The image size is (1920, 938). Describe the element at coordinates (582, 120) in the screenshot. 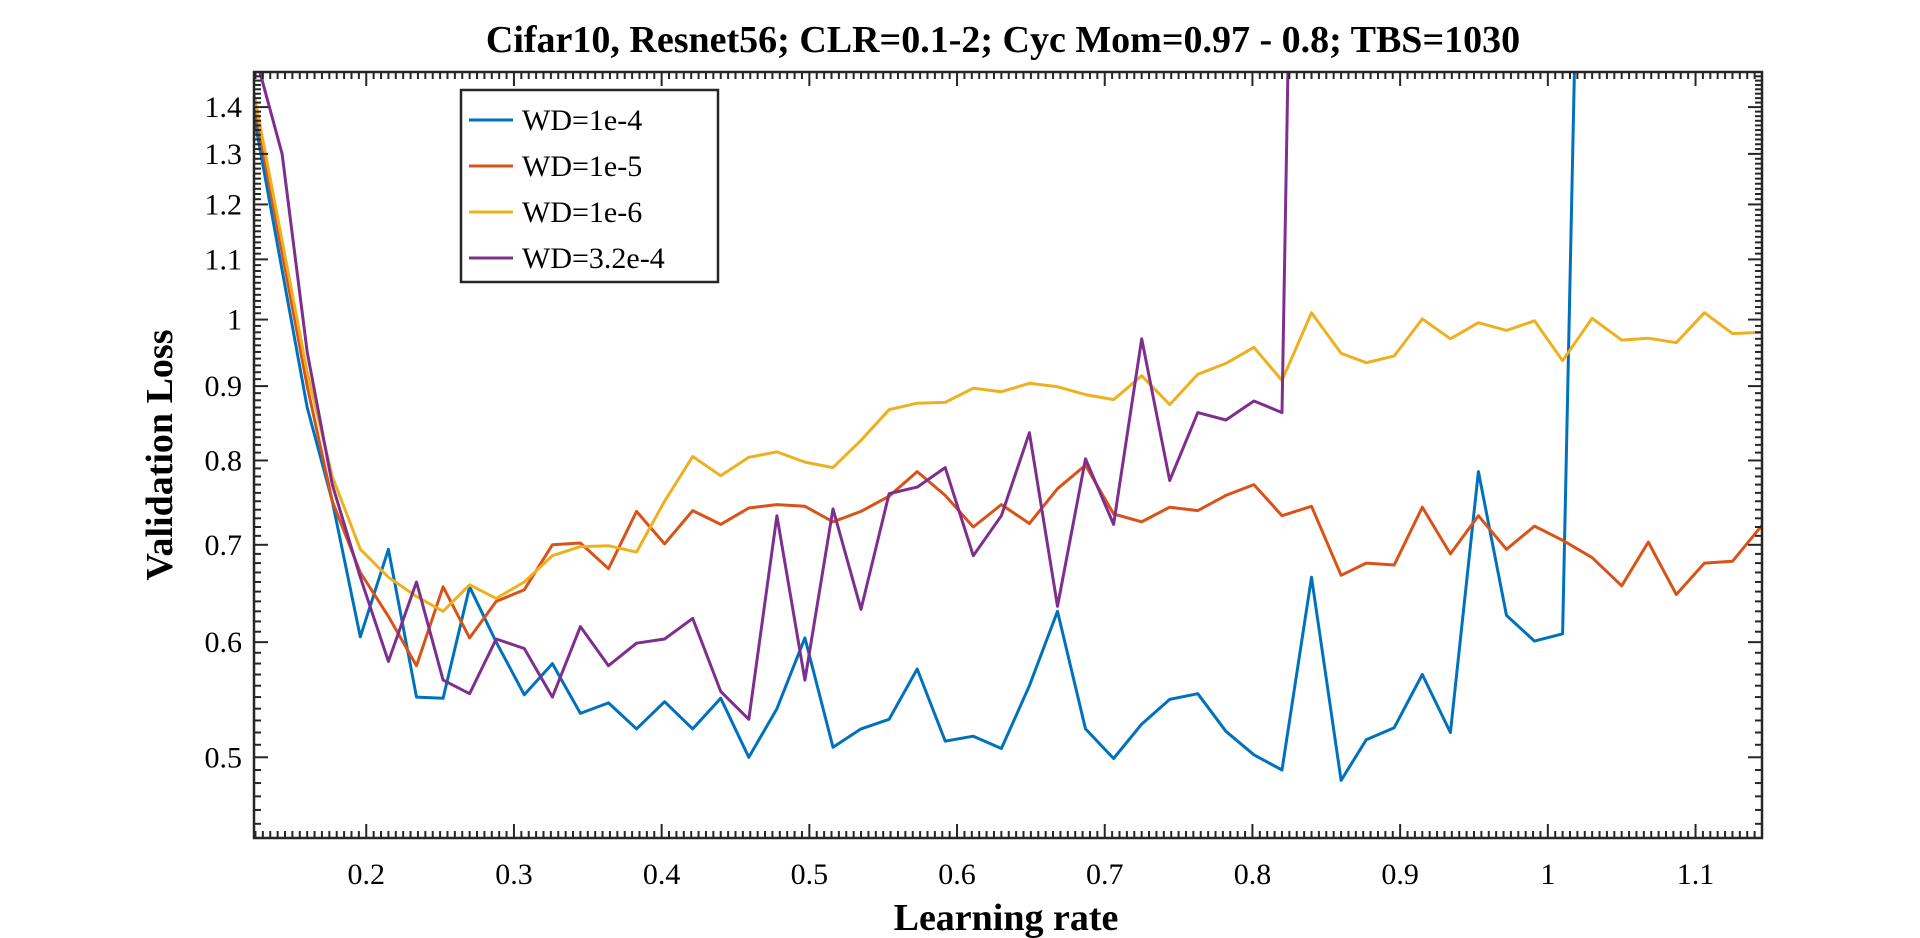

I see `legend-label: WD=1e-4` at that location.